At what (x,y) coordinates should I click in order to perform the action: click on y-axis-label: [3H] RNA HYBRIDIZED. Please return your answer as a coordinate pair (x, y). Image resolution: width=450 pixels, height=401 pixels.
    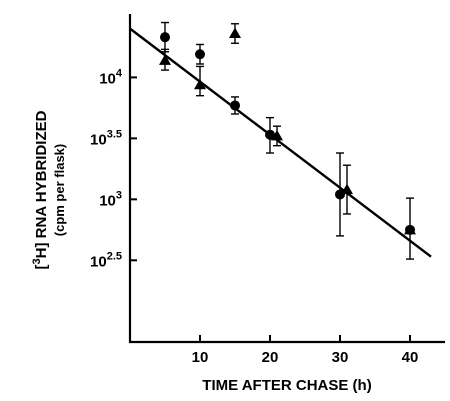
    Looking at the image, I should click on (40, 189).